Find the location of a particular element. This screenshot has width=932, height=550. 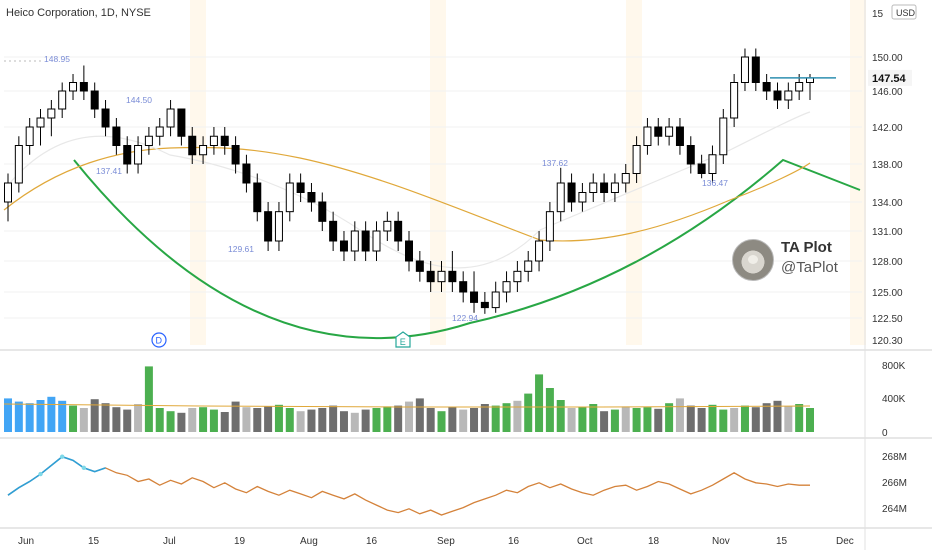

time-tick-2: Jul is located at coordinates (169, 541).